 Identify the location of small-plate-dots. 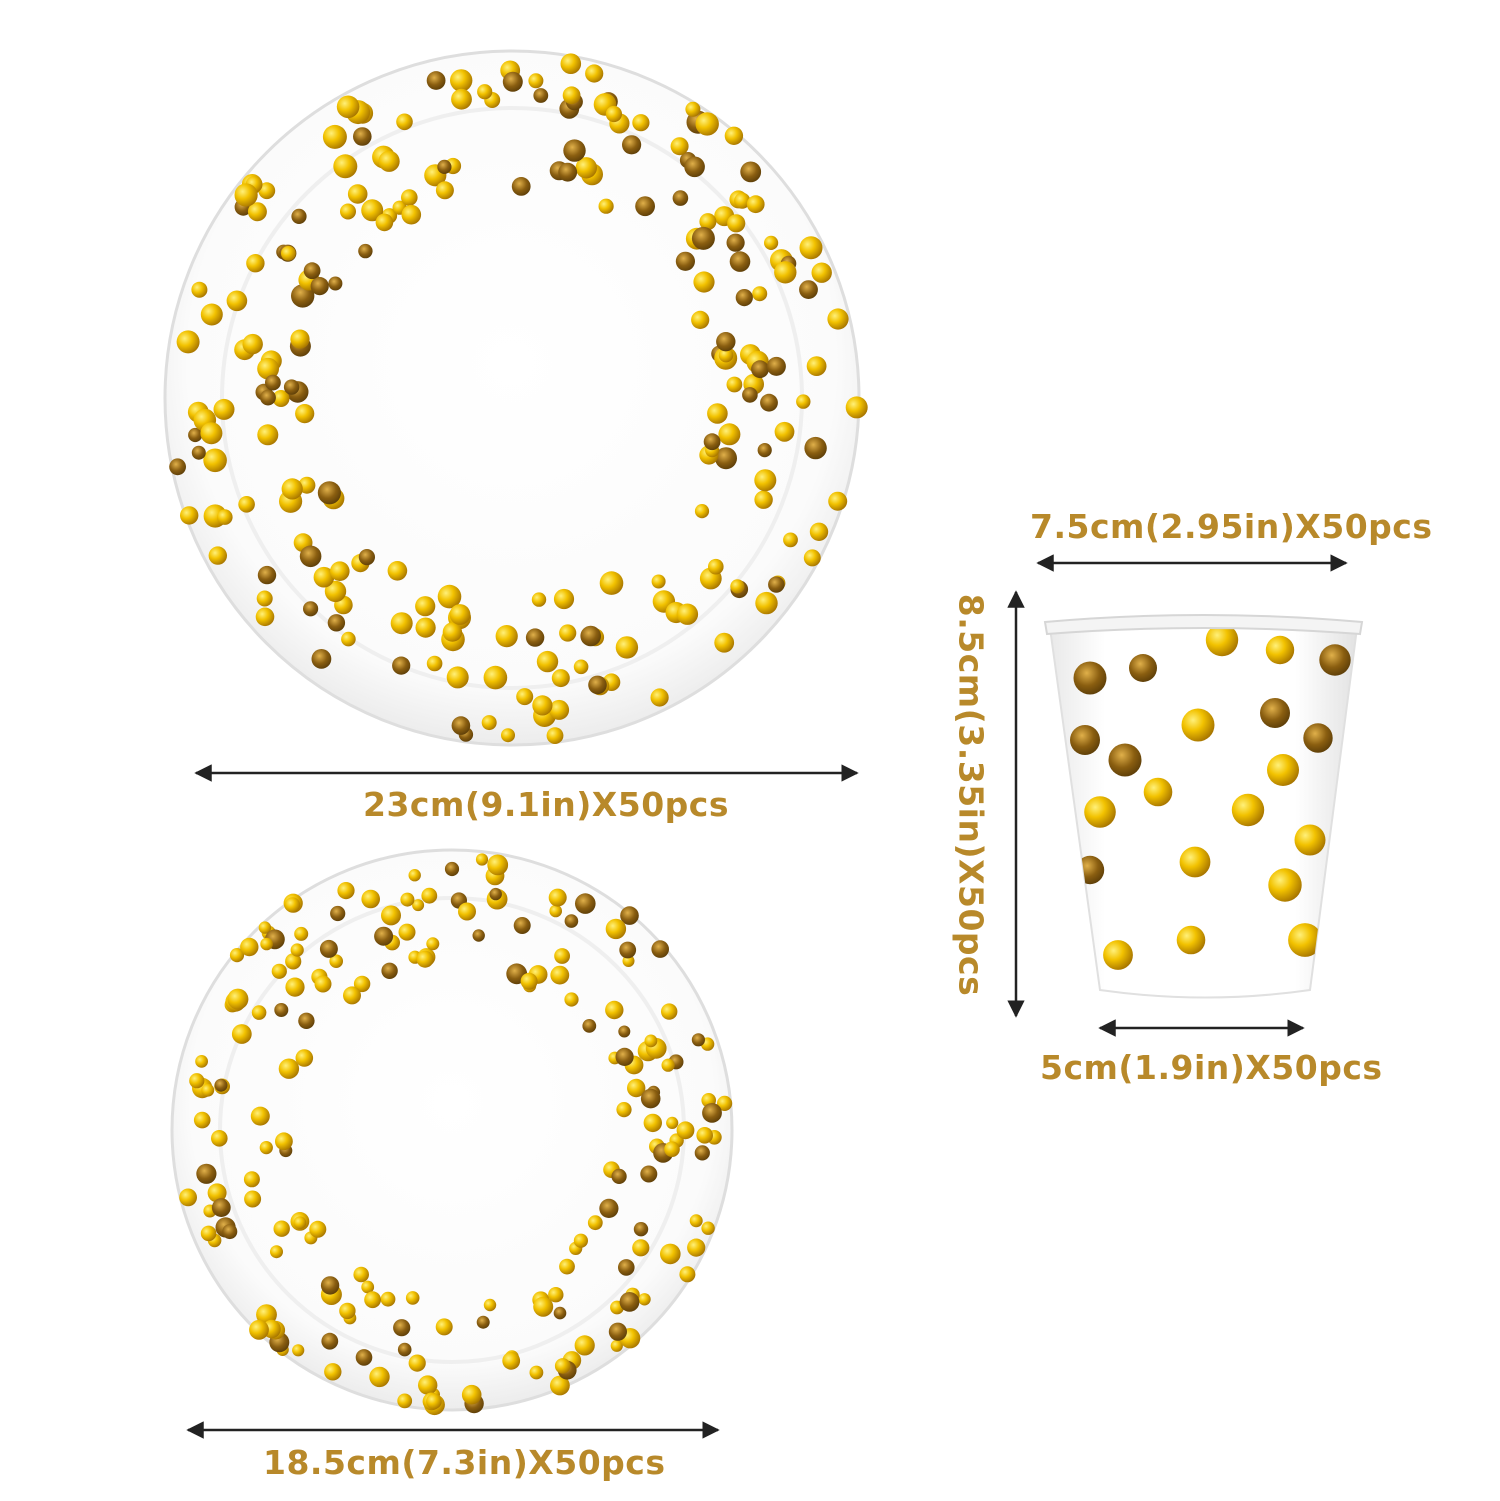
(456, 1134).